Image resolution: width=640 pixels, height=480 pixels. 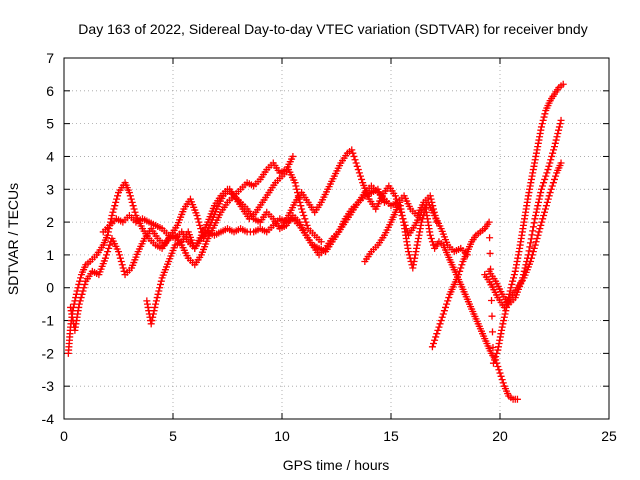 What do you see at coordinates (48, 321) in the screenshot?
I see `y-tick-label: -1` at bounding box center [48, 321].